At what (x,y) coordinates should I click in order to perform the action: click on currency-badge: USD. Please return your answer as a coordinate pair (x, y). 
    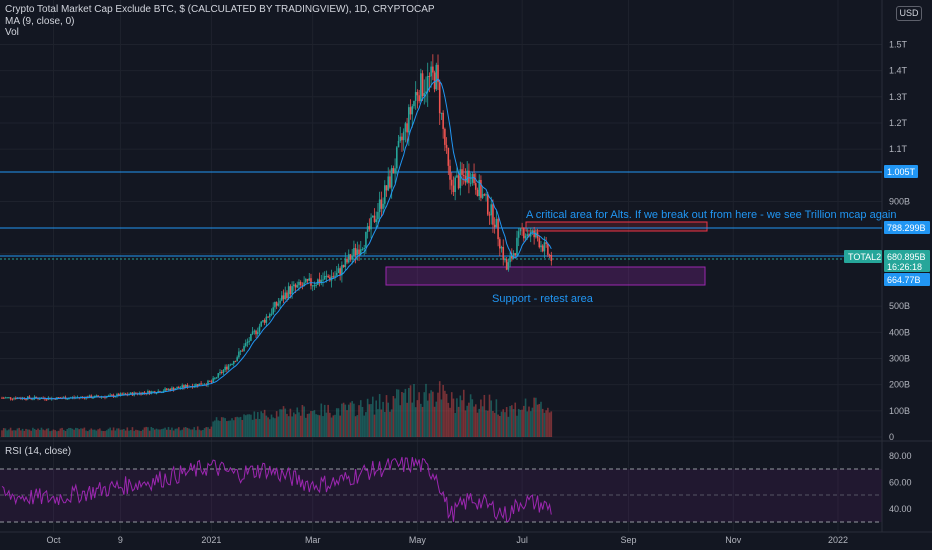
    Looking at the image, I should click on (909, 13).